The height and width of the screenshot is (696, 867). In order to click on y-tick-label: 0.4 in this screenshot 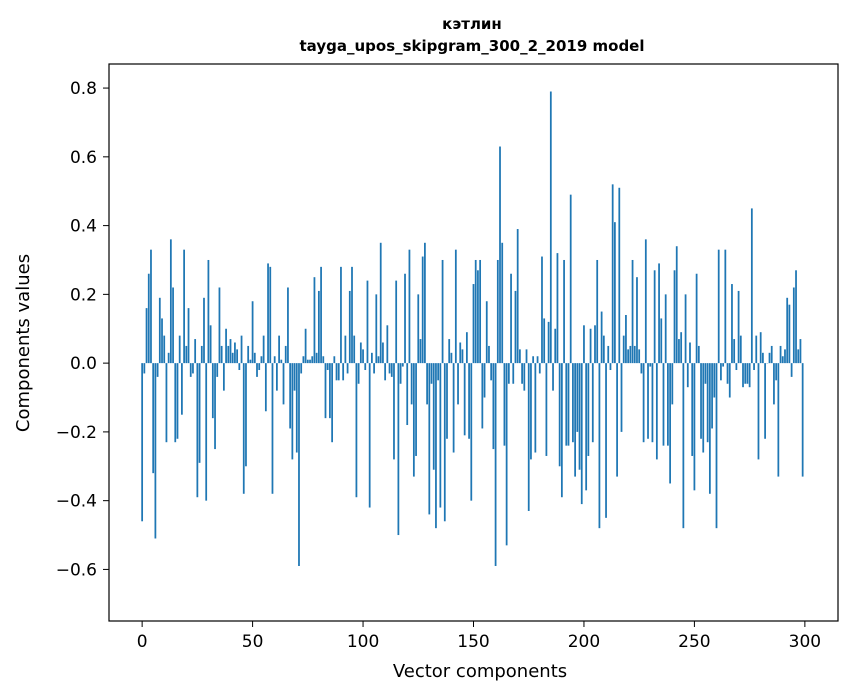, I will do `click(83, 227)`.